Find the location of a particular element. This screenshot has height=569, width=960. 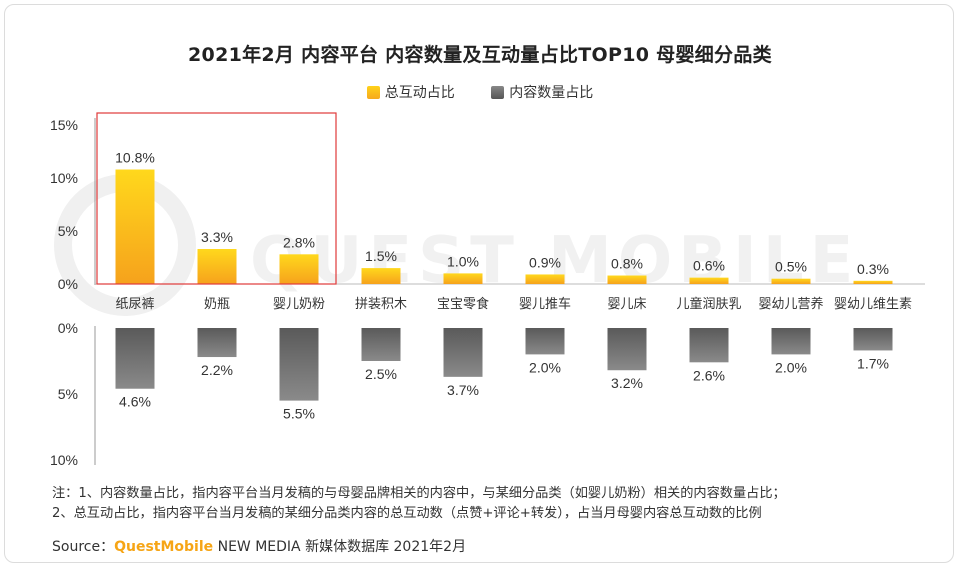

category-label: 婴儿推车 is located at coordinates (545, 304).